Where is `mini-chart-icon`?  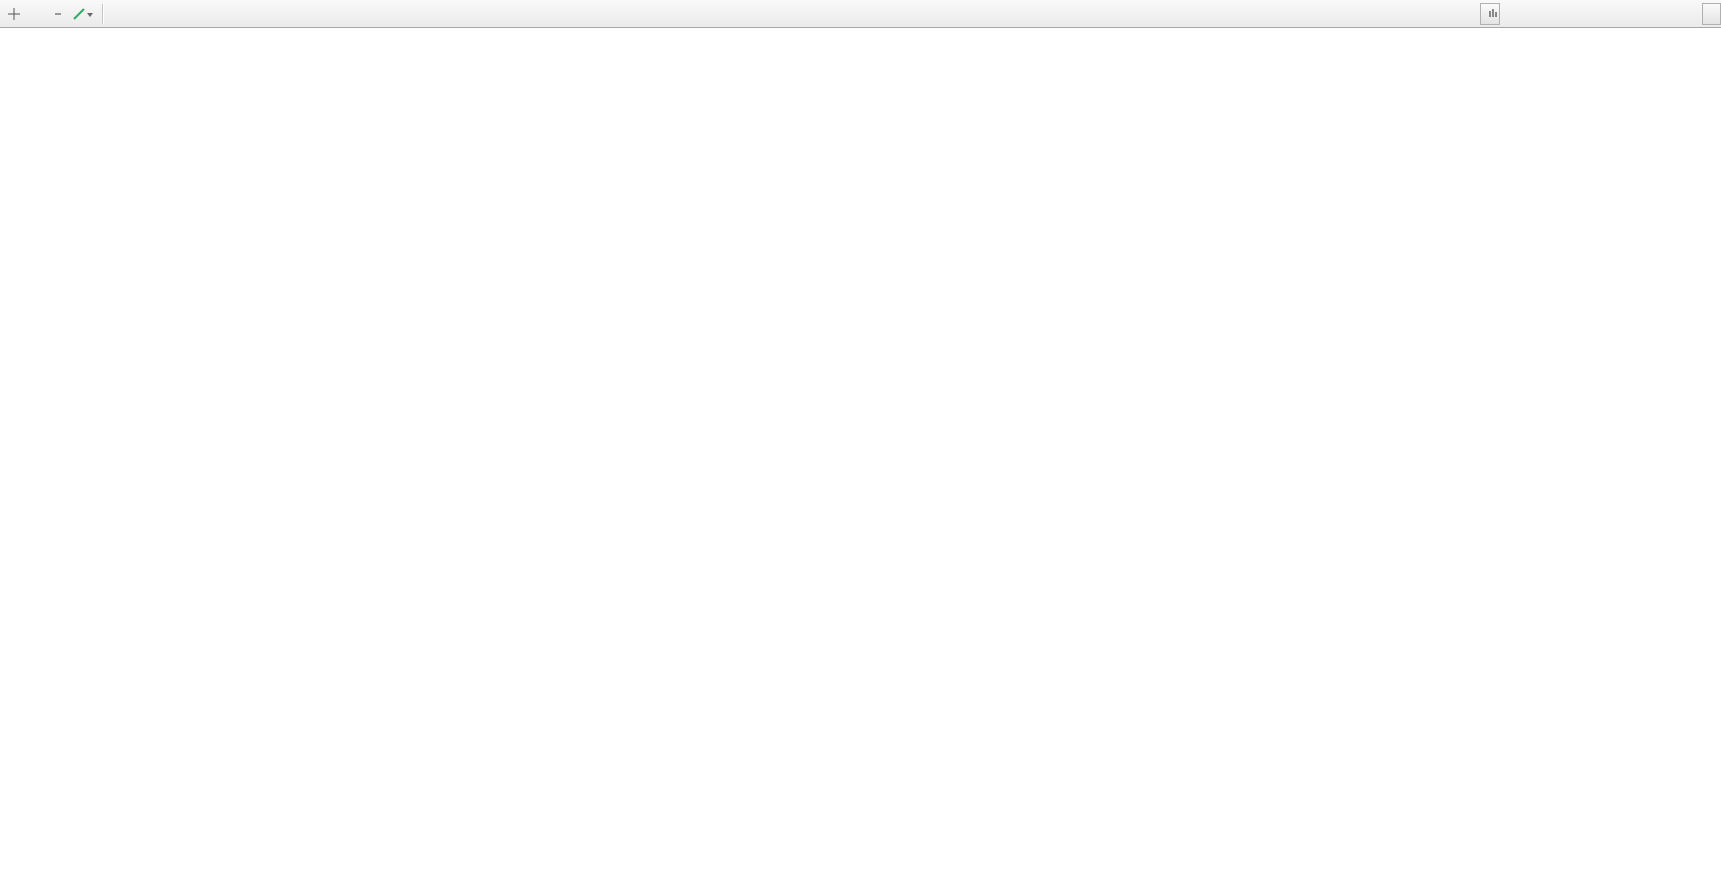 mini-chart-icon is located at coordinates (1493, 12).